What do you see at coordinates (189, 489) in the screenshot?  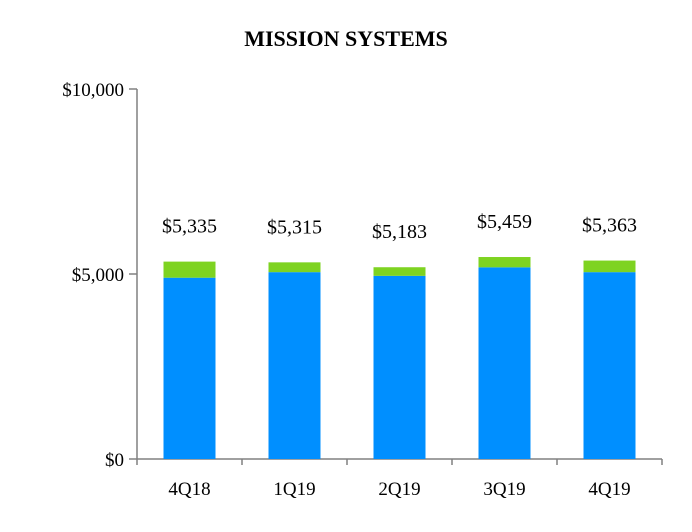 I see `x-tick-label: 4Q18` at bounding box center [189, 489].